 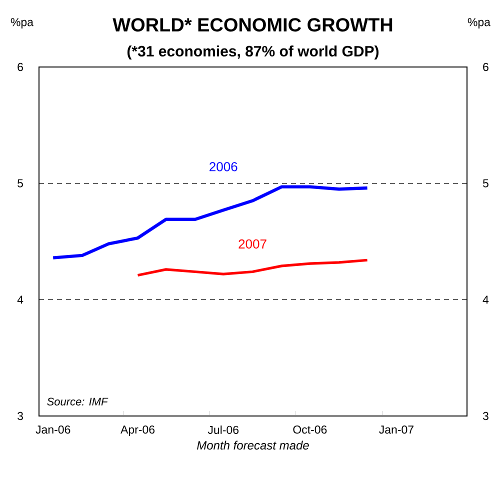 What do you see at coordinates (20, 67) in the screenshot?
I see `y-tick-label: 6` at bounding box center [20, 67].